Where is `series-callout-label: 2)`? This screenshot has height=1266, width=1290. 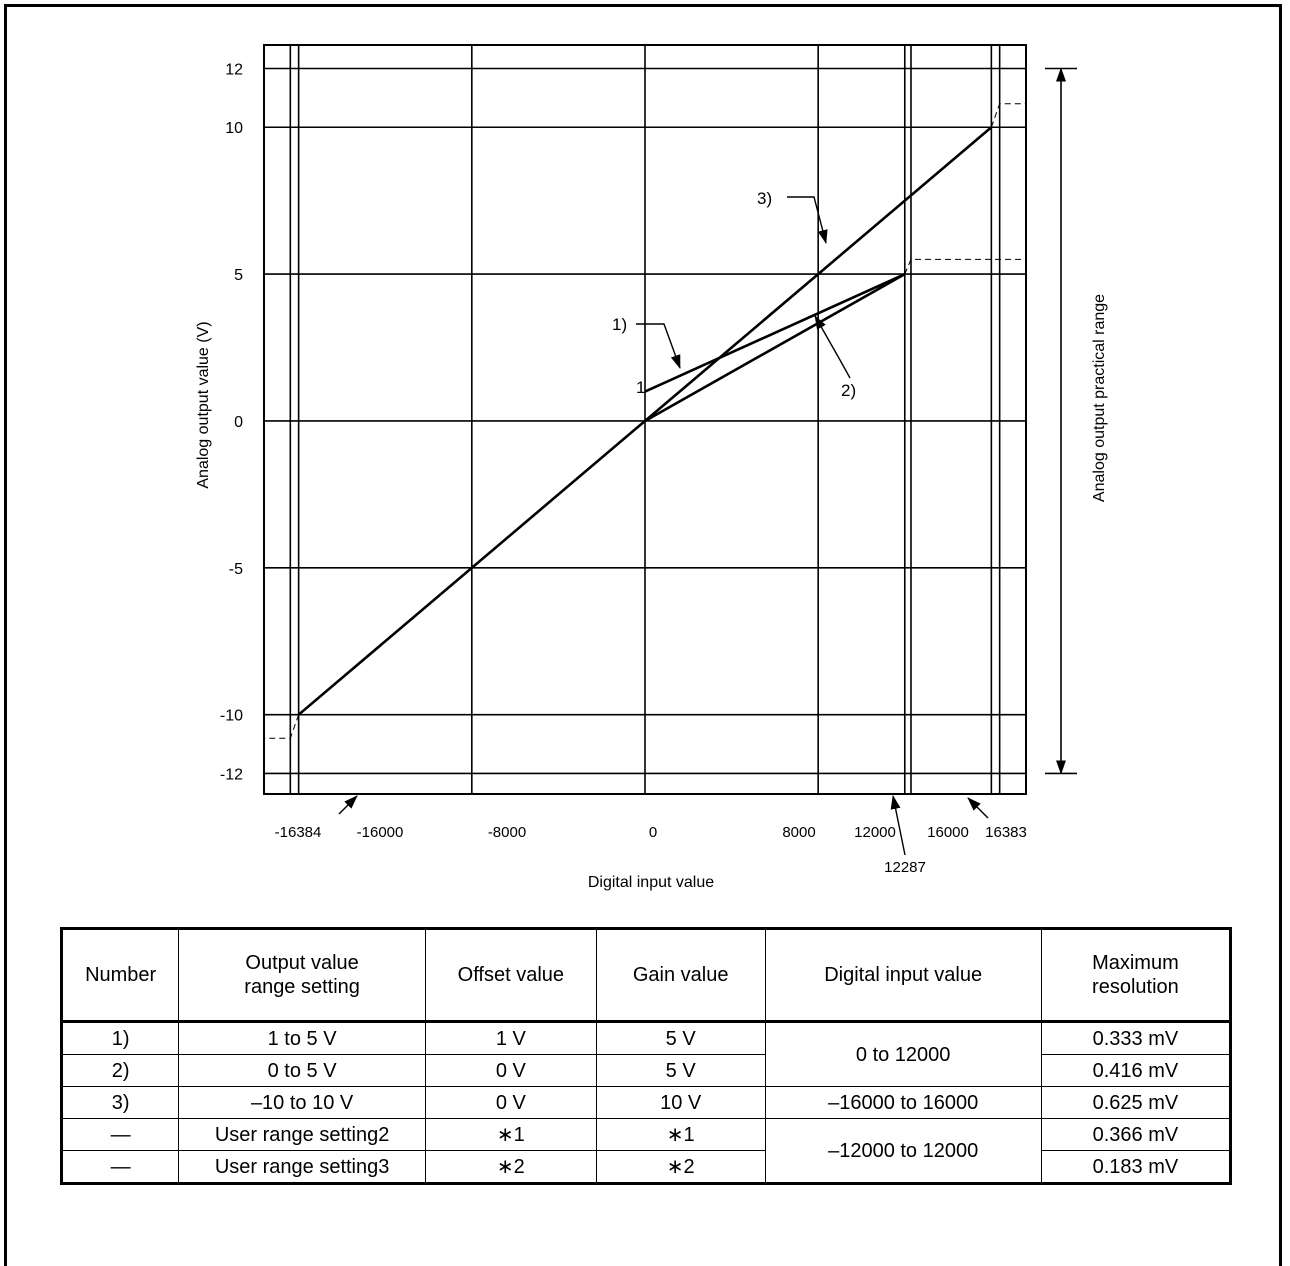
series-callout-label: 2) is located at coordinates (848, 390).